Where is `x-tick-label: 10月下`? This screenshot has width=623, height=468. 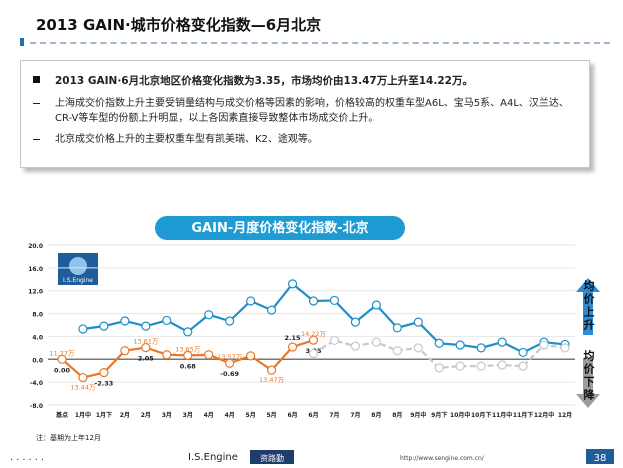 x-tick-label: 10月下 is located at coordinates (481, 415).